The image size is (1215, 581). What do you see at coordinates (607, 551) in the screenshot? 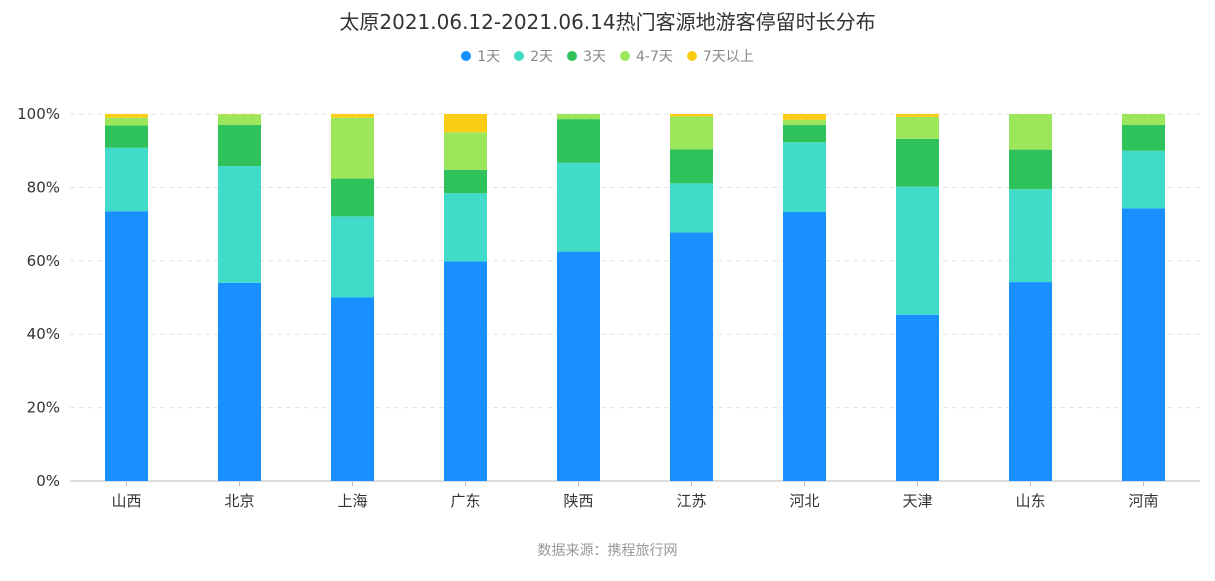
I see `source-note: 数据来源：携程旅行网` at bounding box center [607, 551].